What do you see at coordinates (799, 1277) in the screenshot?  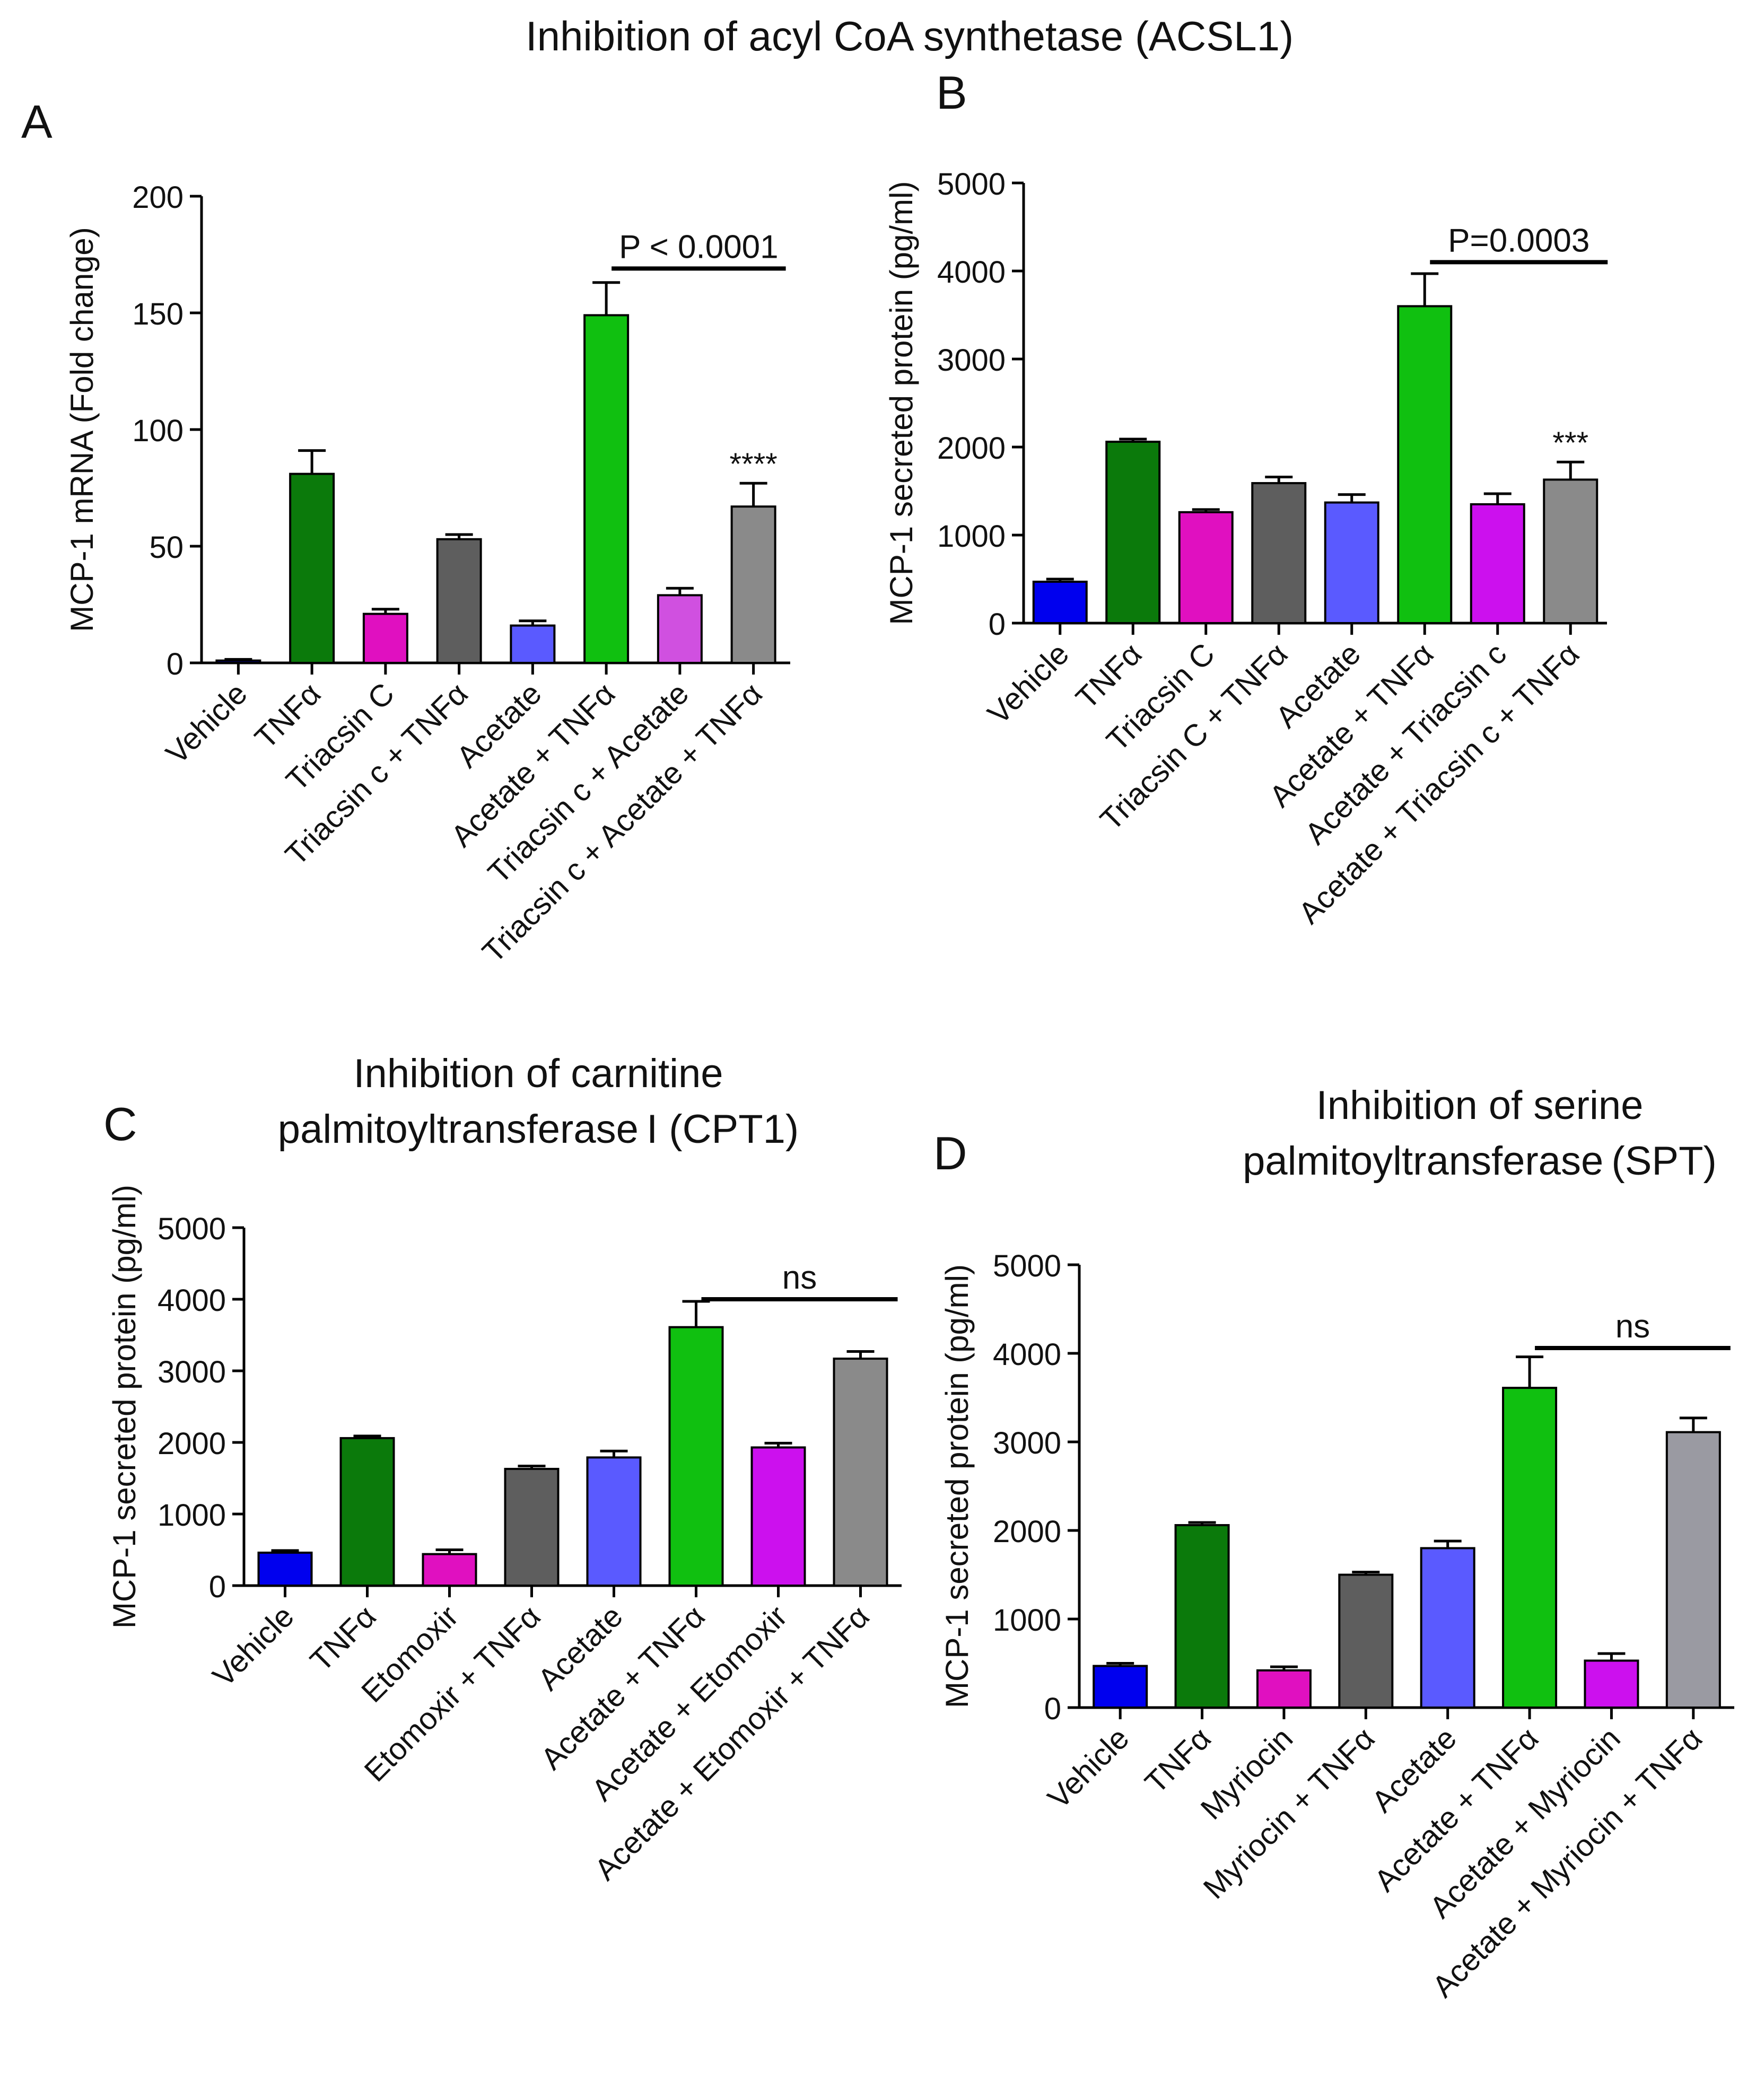 I see `significance-label-c: ns` at bounding box center [799, 1277].